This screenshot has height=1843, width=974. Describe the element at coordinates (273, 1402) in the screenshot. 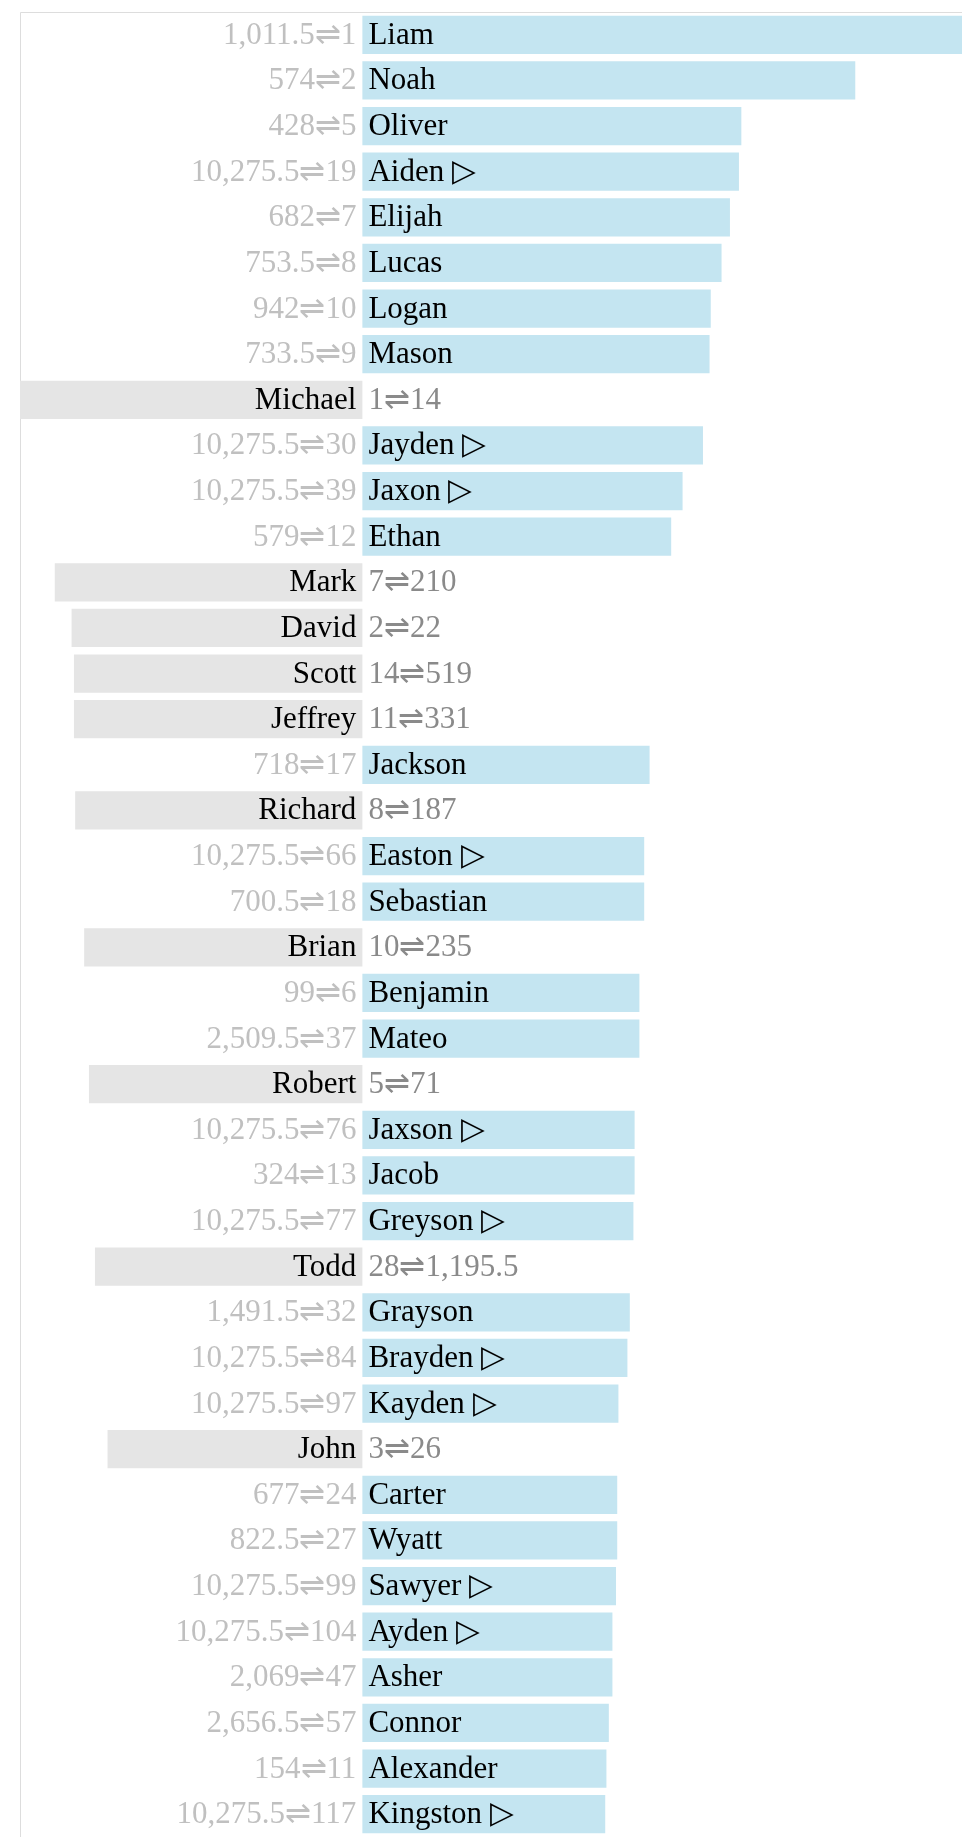

I see `annotation: 10,275.5⇌97` at that location.